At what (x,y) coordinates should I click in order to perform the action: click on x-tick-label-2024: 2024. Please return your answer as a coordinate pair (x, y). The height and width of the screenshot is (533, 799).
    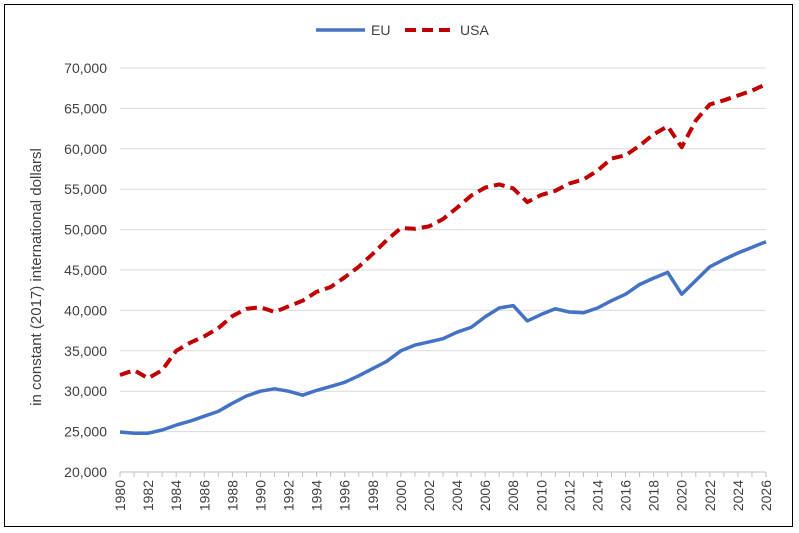
    Looking at the image, I should click on (738, 495).